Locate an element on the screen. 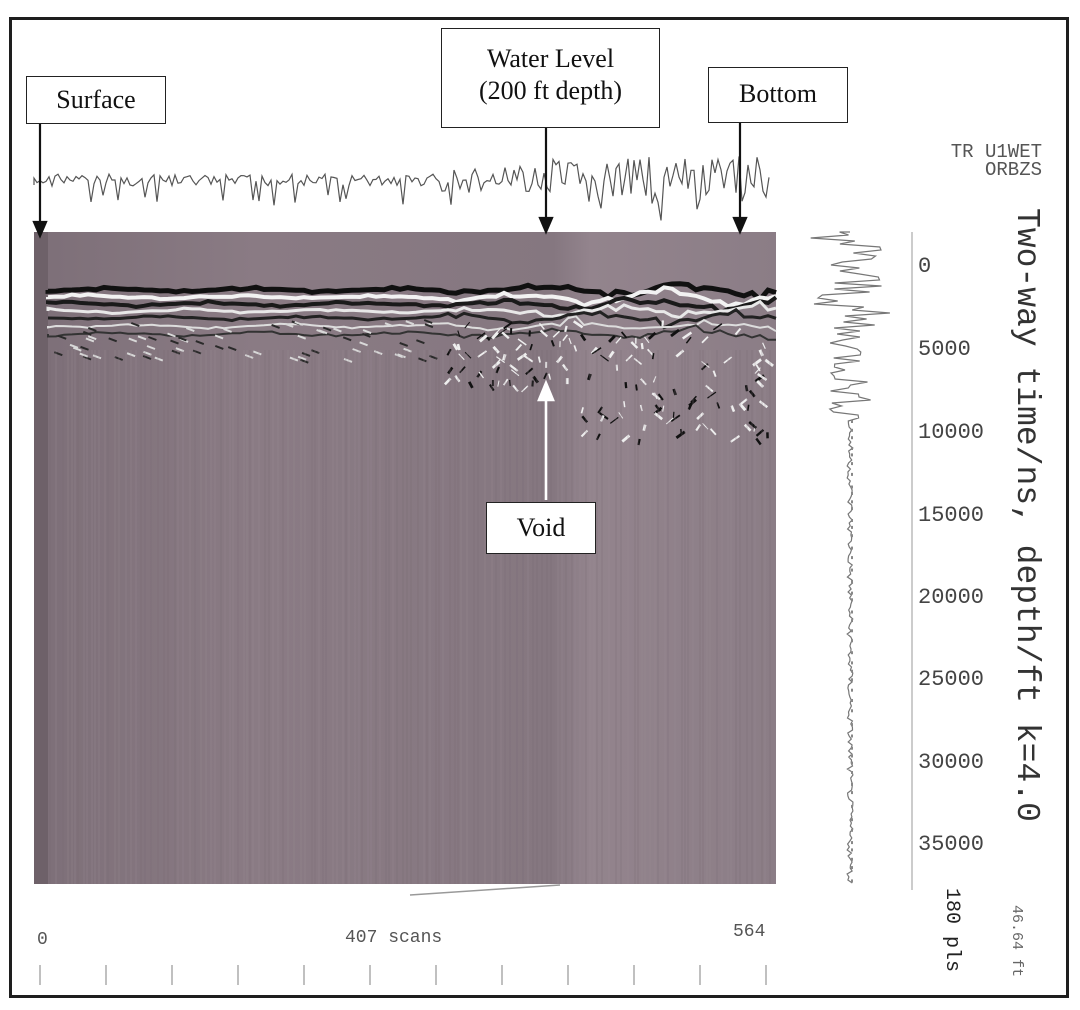 The image size is (1080, 1010). void-arrow-head is located at coordinates (546, 390).